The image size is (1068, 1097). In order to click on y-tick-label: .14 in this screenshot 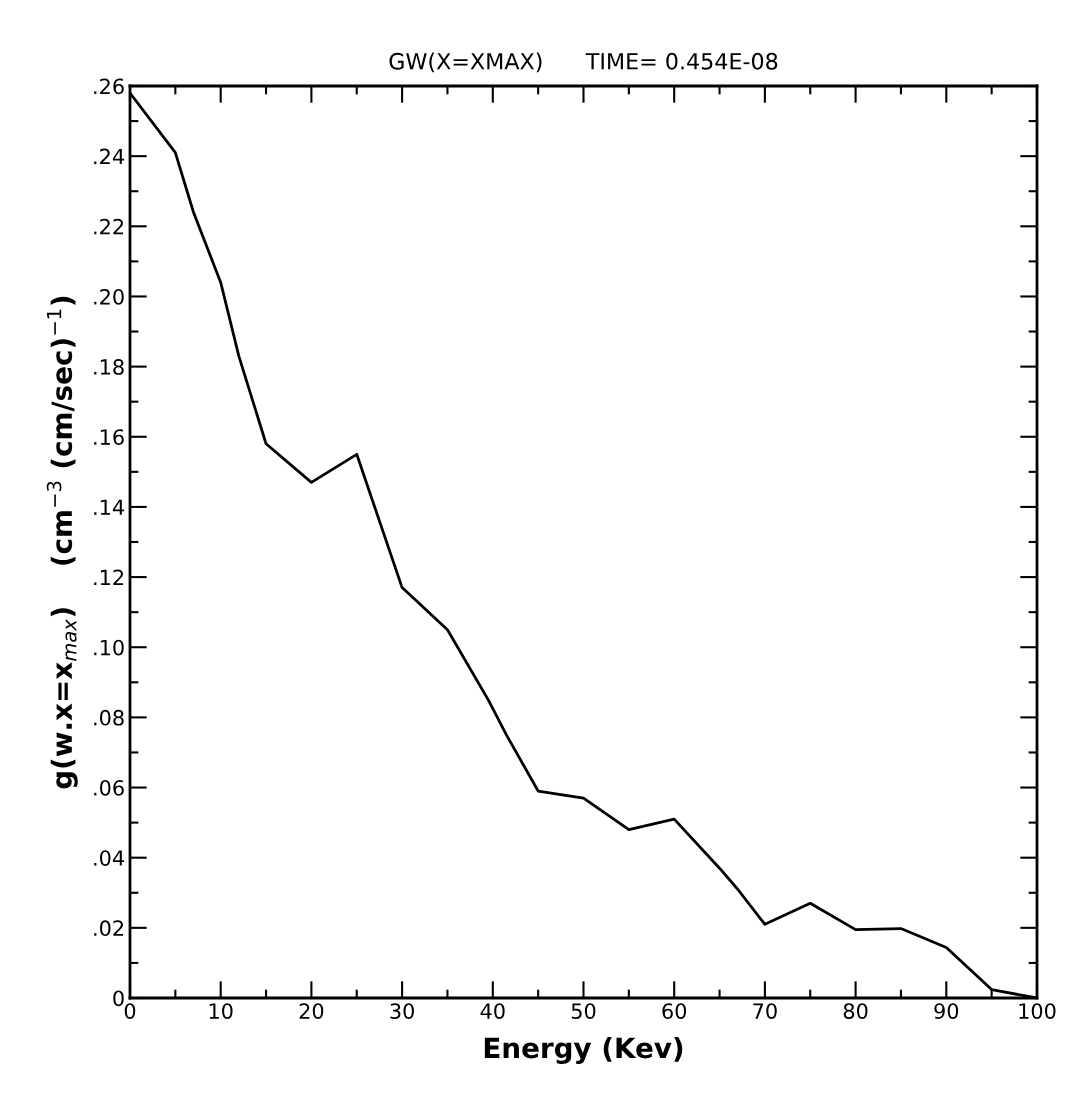, I will do `click(109, 507)`.